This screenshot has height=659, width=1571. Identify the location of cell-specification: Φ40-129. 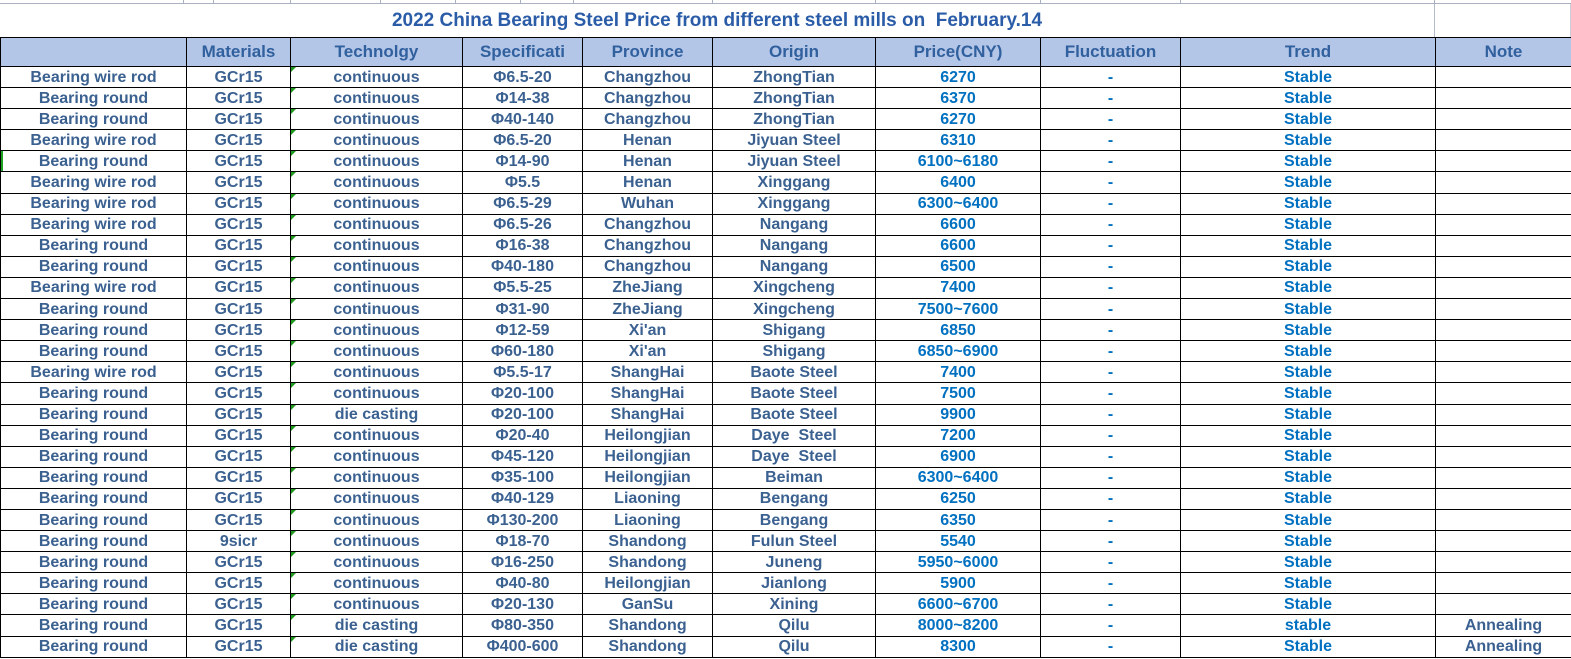
(522, 498).